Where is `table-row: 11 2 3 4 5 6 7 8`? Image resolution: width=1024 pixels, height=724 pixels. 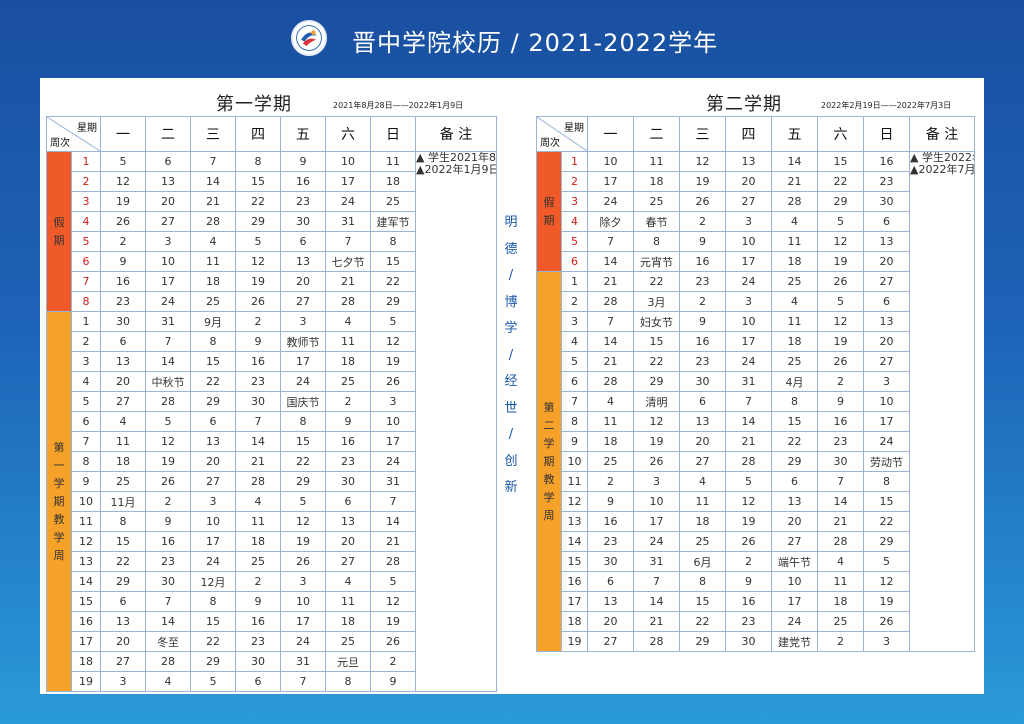
table-row: 11 2 3 4 5 6 7 8 is located at coordinates (756, 481).